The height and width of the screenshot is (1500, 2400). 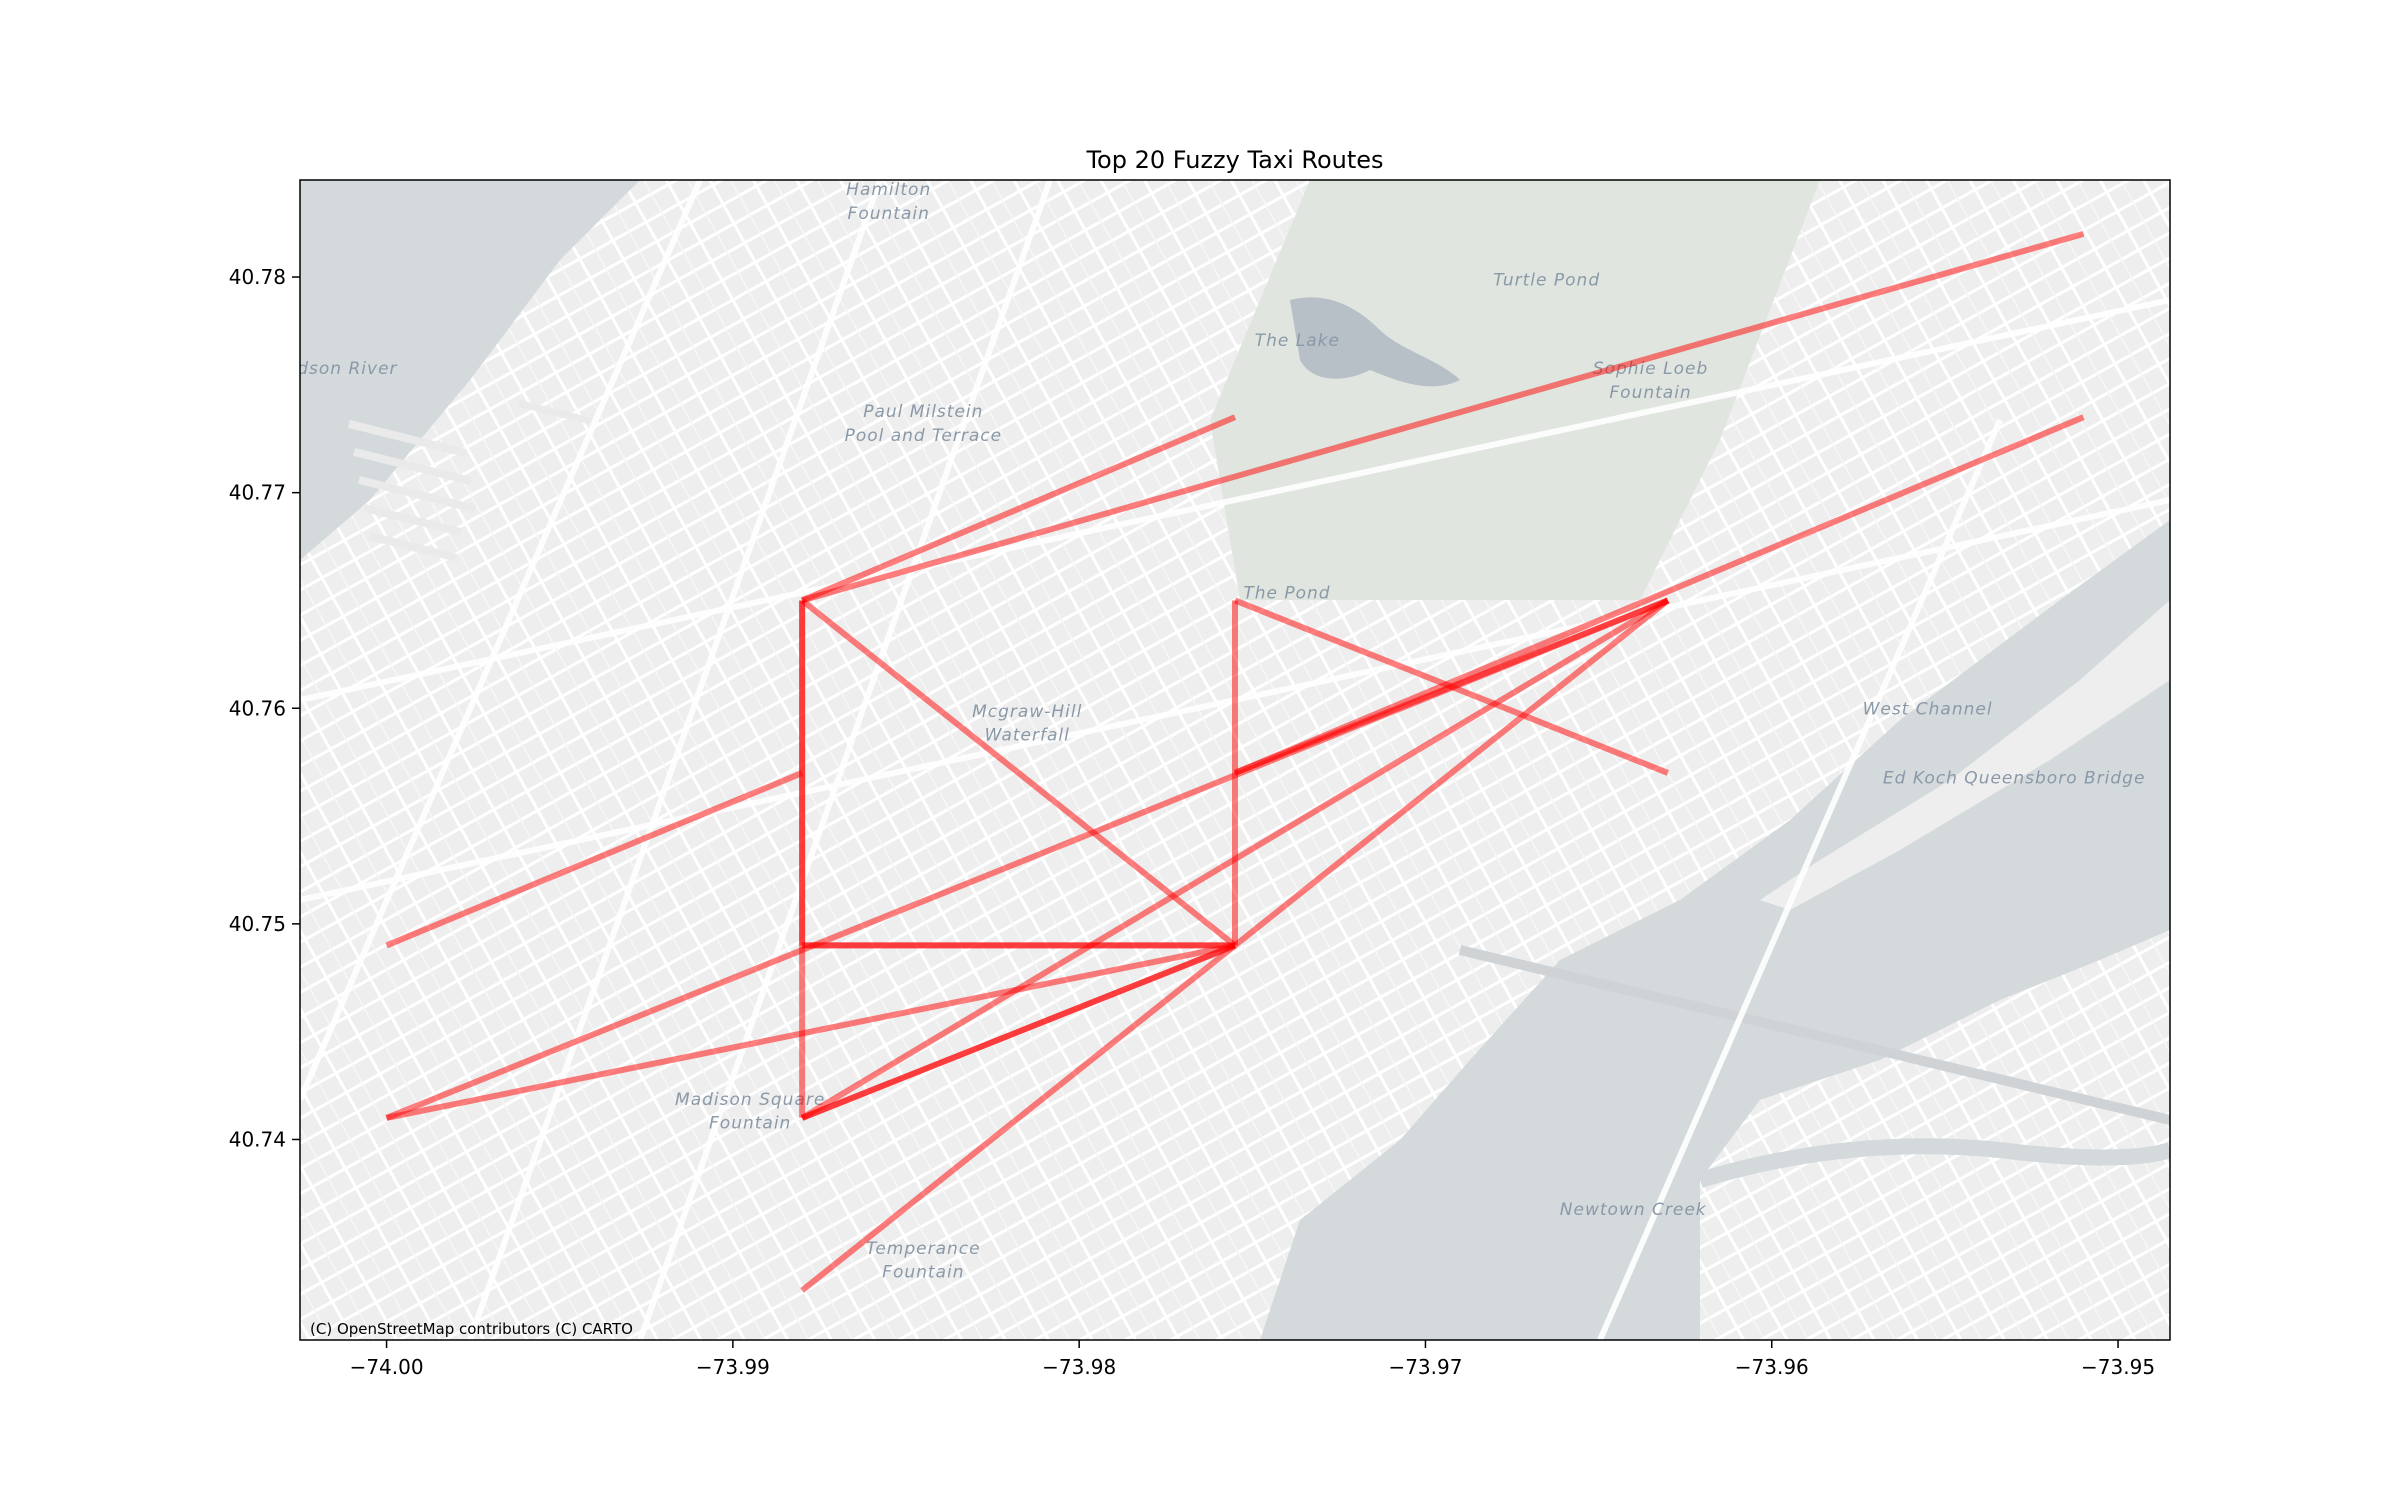 What do you see at coordinates (2014, 779) in the screenshot?
I see `map-place-label: Ed Koch Queensboro Bridge` at bounding box center [2014, 779].